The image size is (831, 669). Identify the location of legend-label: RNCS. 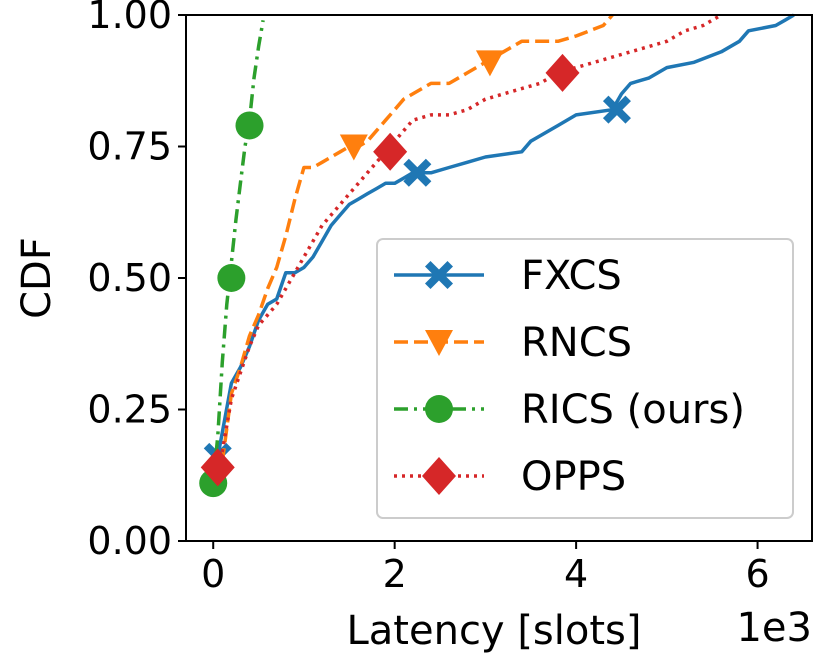
(576, 343).